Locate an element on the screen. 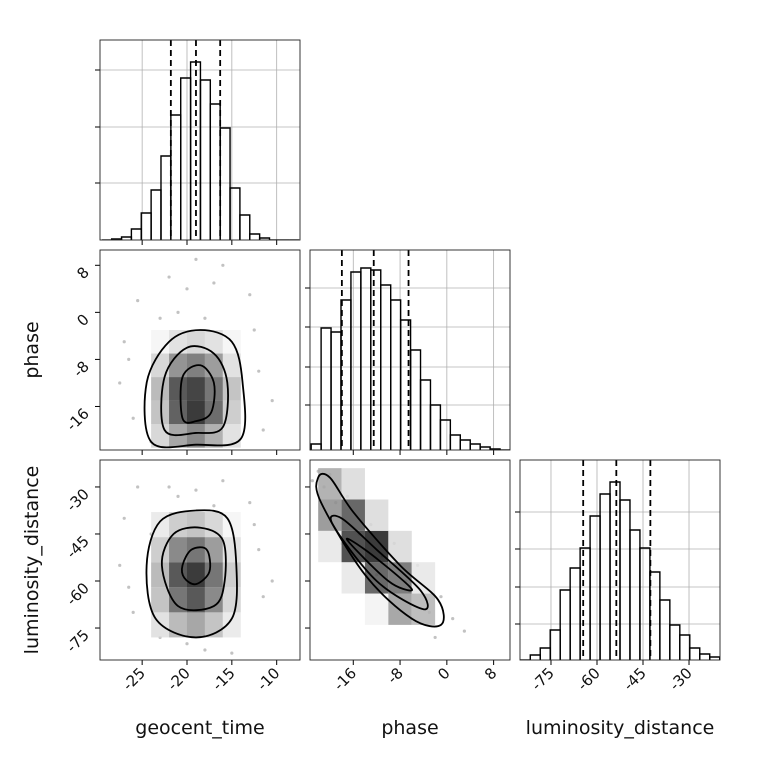 The width and height of the screenshot is (760, 760). y-tick-label: -16 is located at coordinates (78, 420).